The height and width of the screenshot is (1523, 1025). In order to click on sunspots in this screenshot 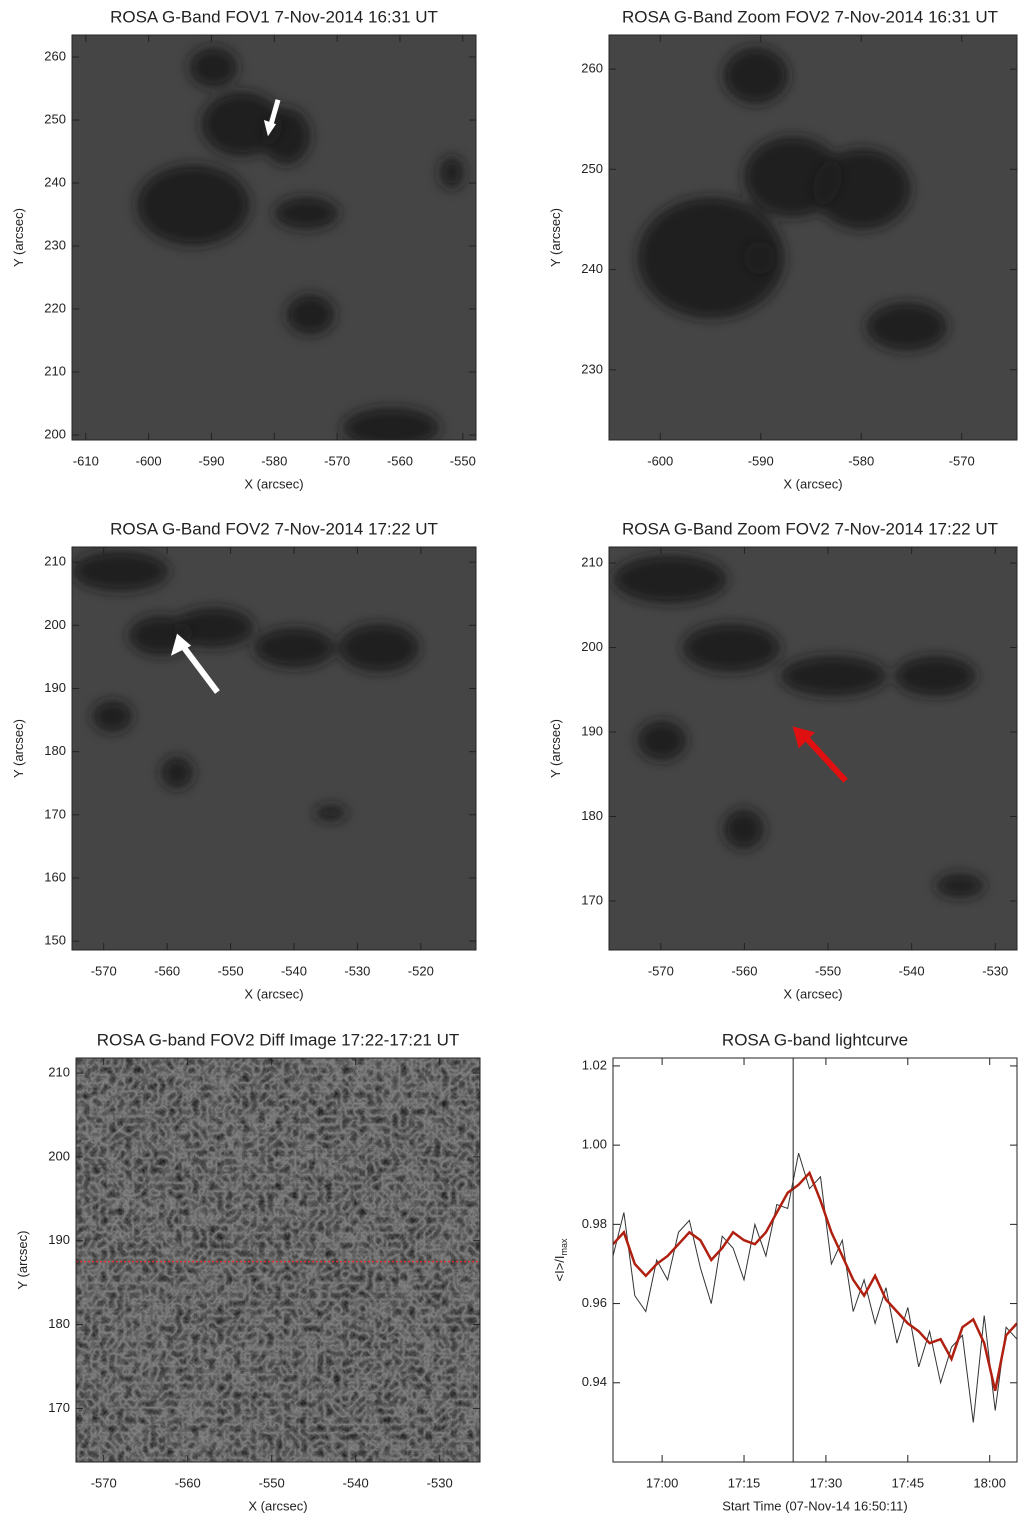, I will do `click(246, 686)`.